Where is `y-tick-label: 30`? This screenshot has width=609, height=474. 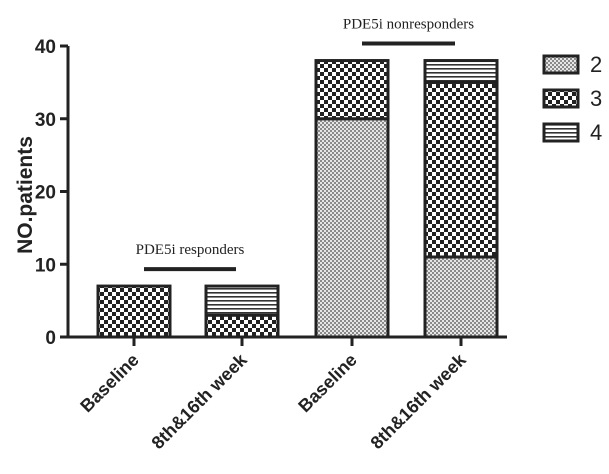 y-tick-label: 30 is located at coordinates (45, 120).